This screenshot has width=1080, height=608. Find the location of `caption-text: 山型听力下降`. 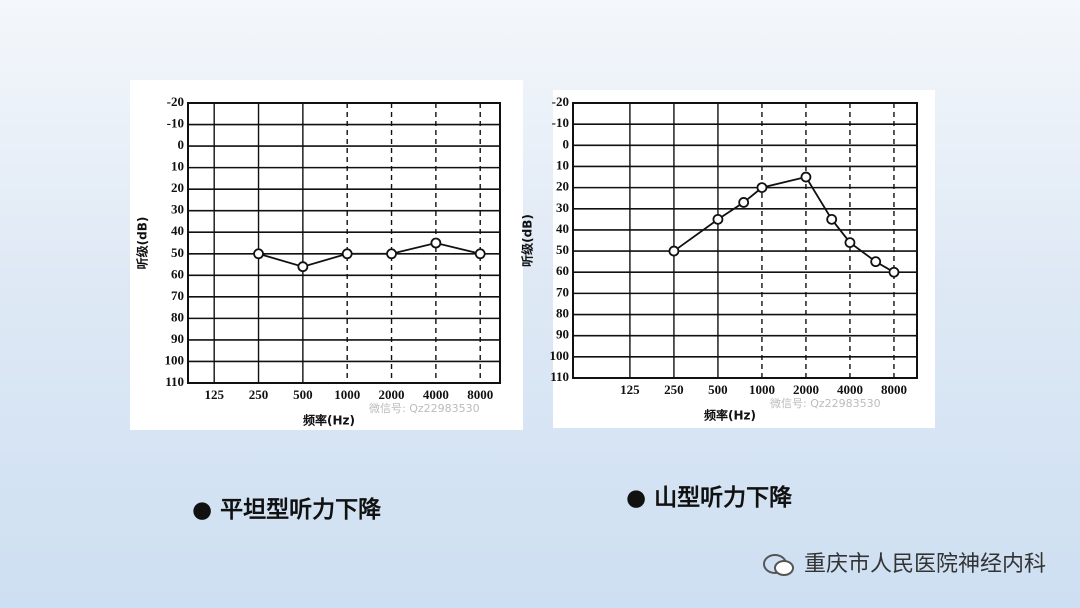

caption-text: 山型听力下降 is located at coordinates (723, 498).